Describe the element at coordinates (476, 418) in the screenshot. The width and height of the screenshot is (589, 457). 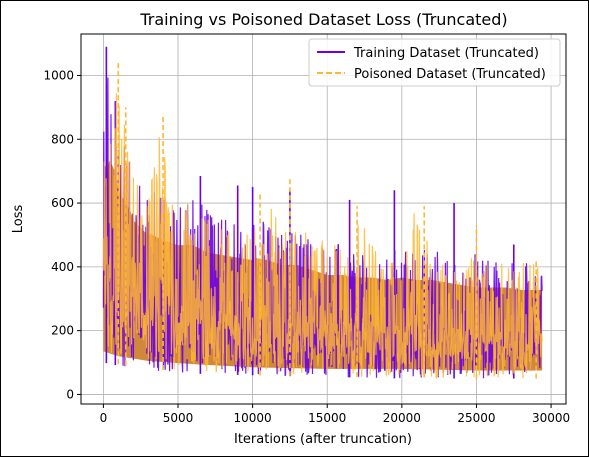
I see `x-tick-label: 25000` at that location.